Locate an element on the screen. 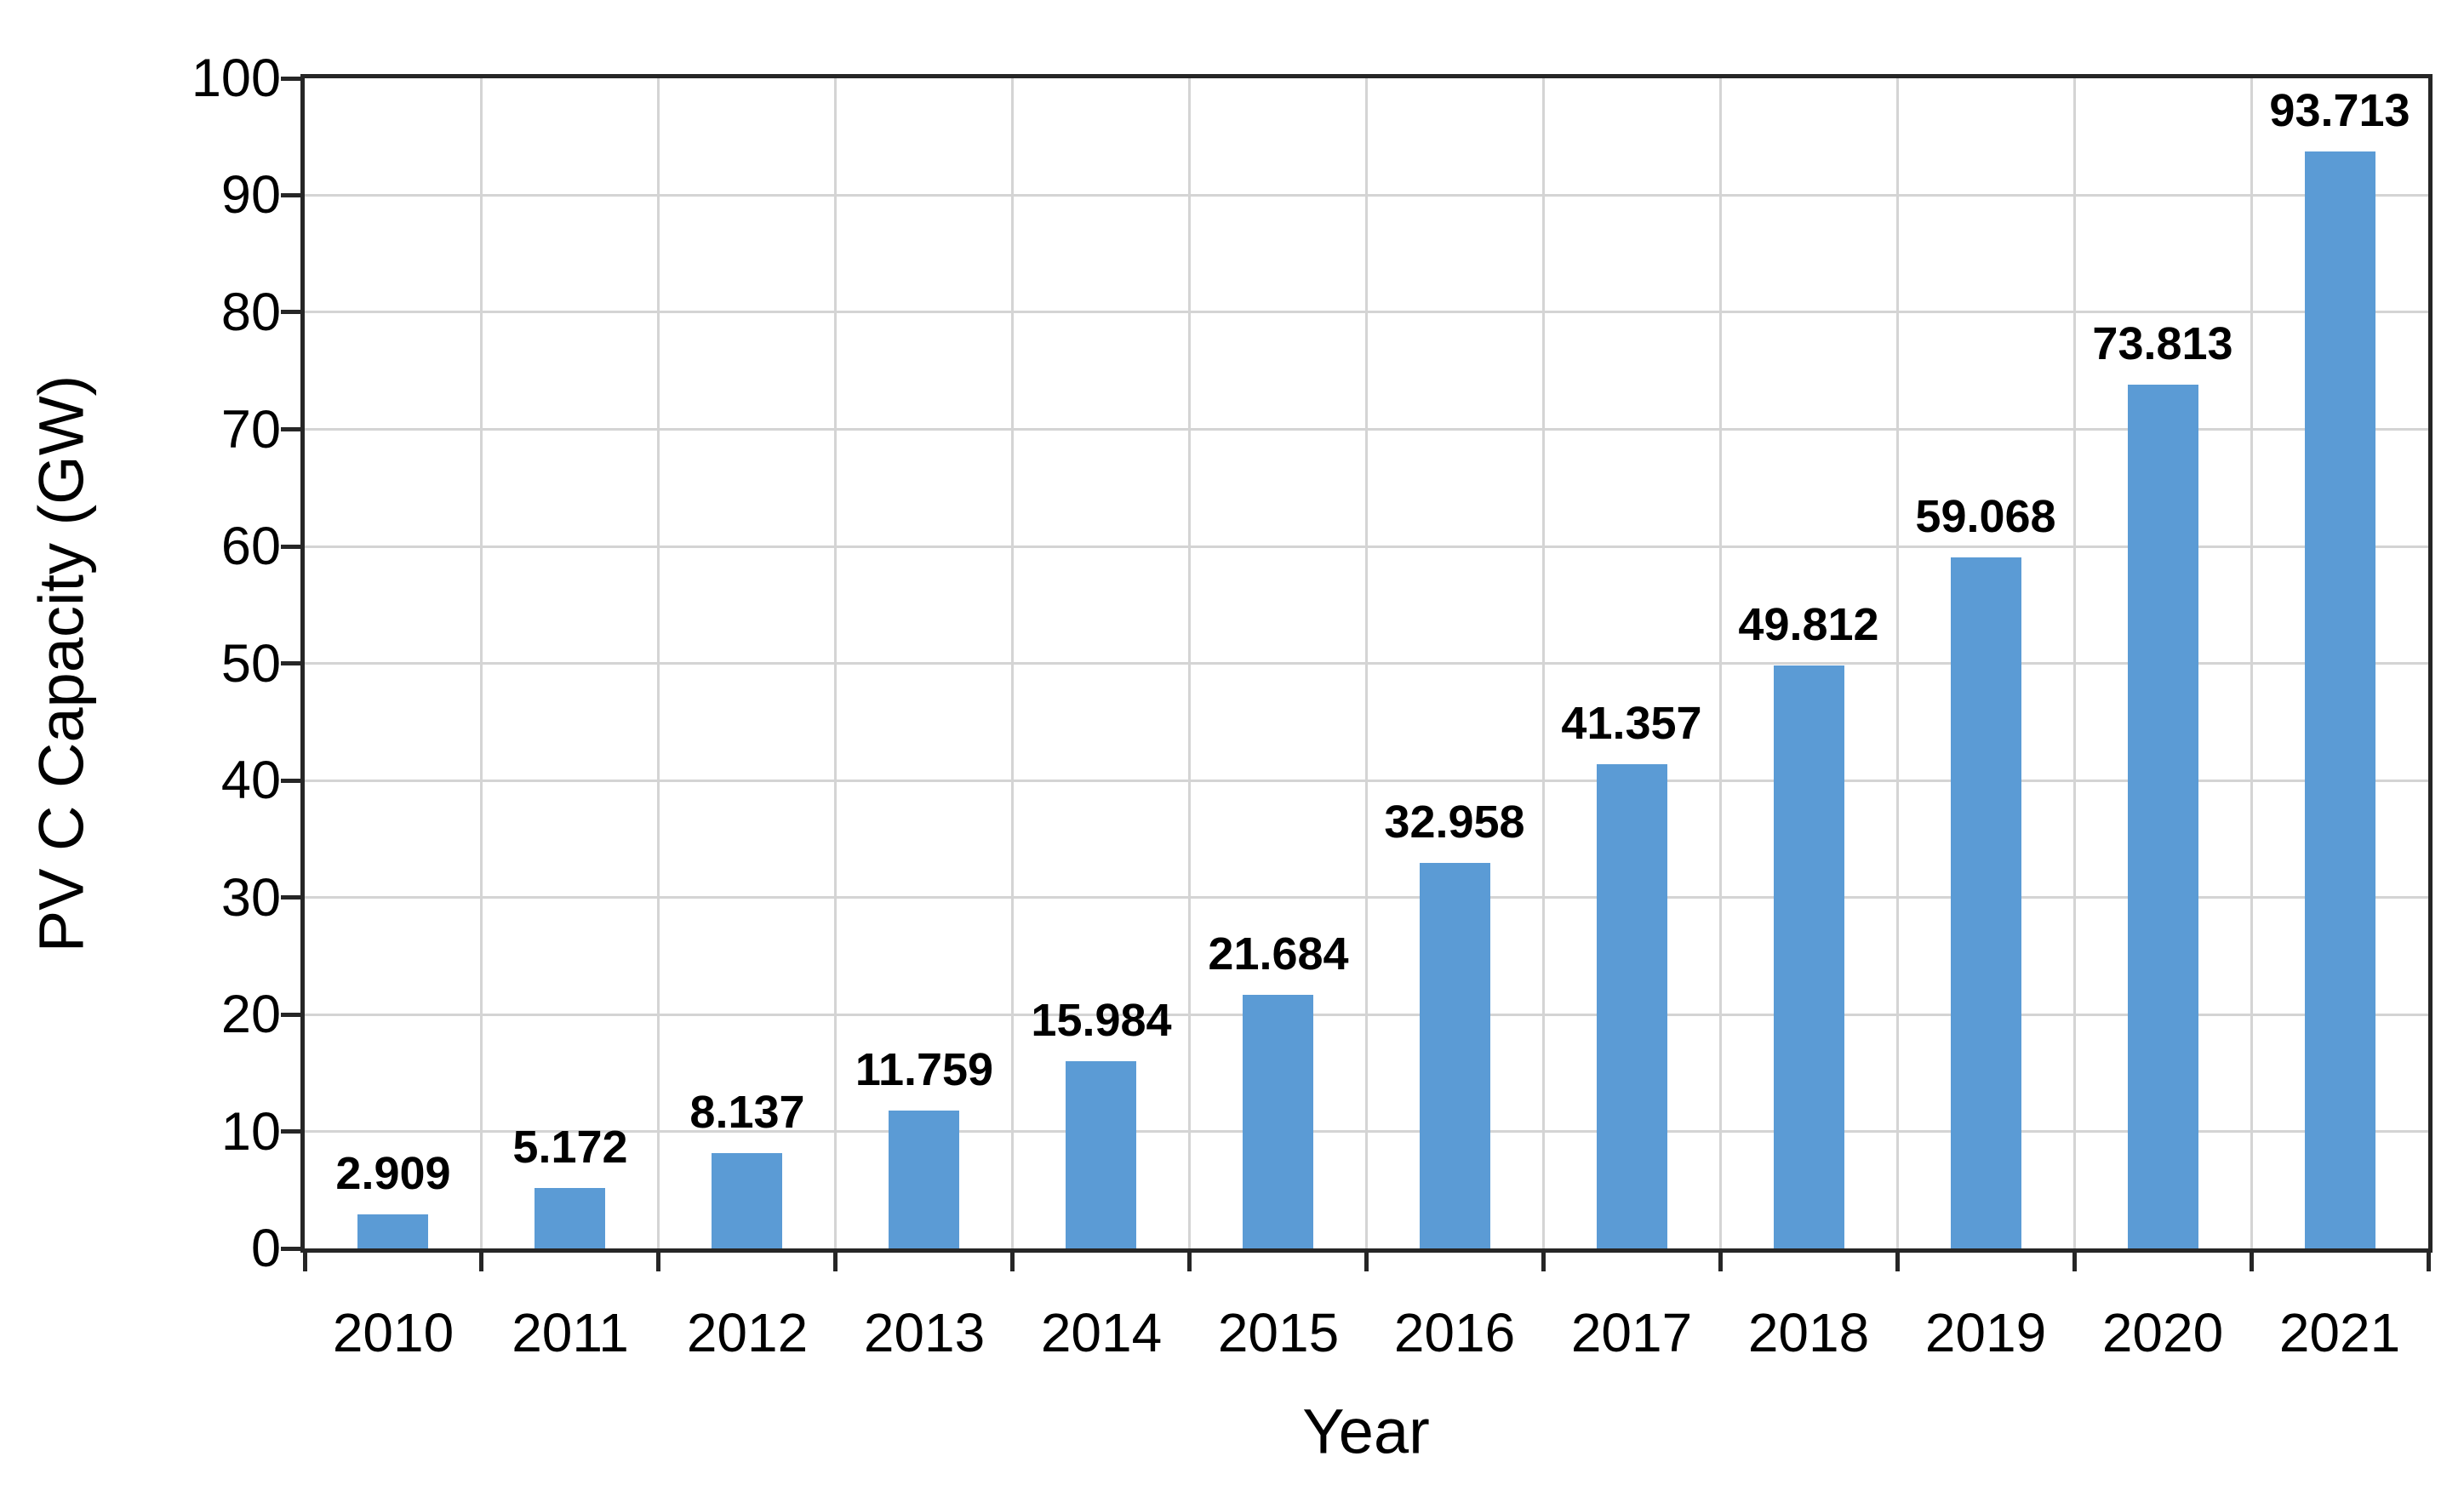 The height and width of the screenshot is (1485, 2464). bar-2010 is located at coordinates (392, 1231).